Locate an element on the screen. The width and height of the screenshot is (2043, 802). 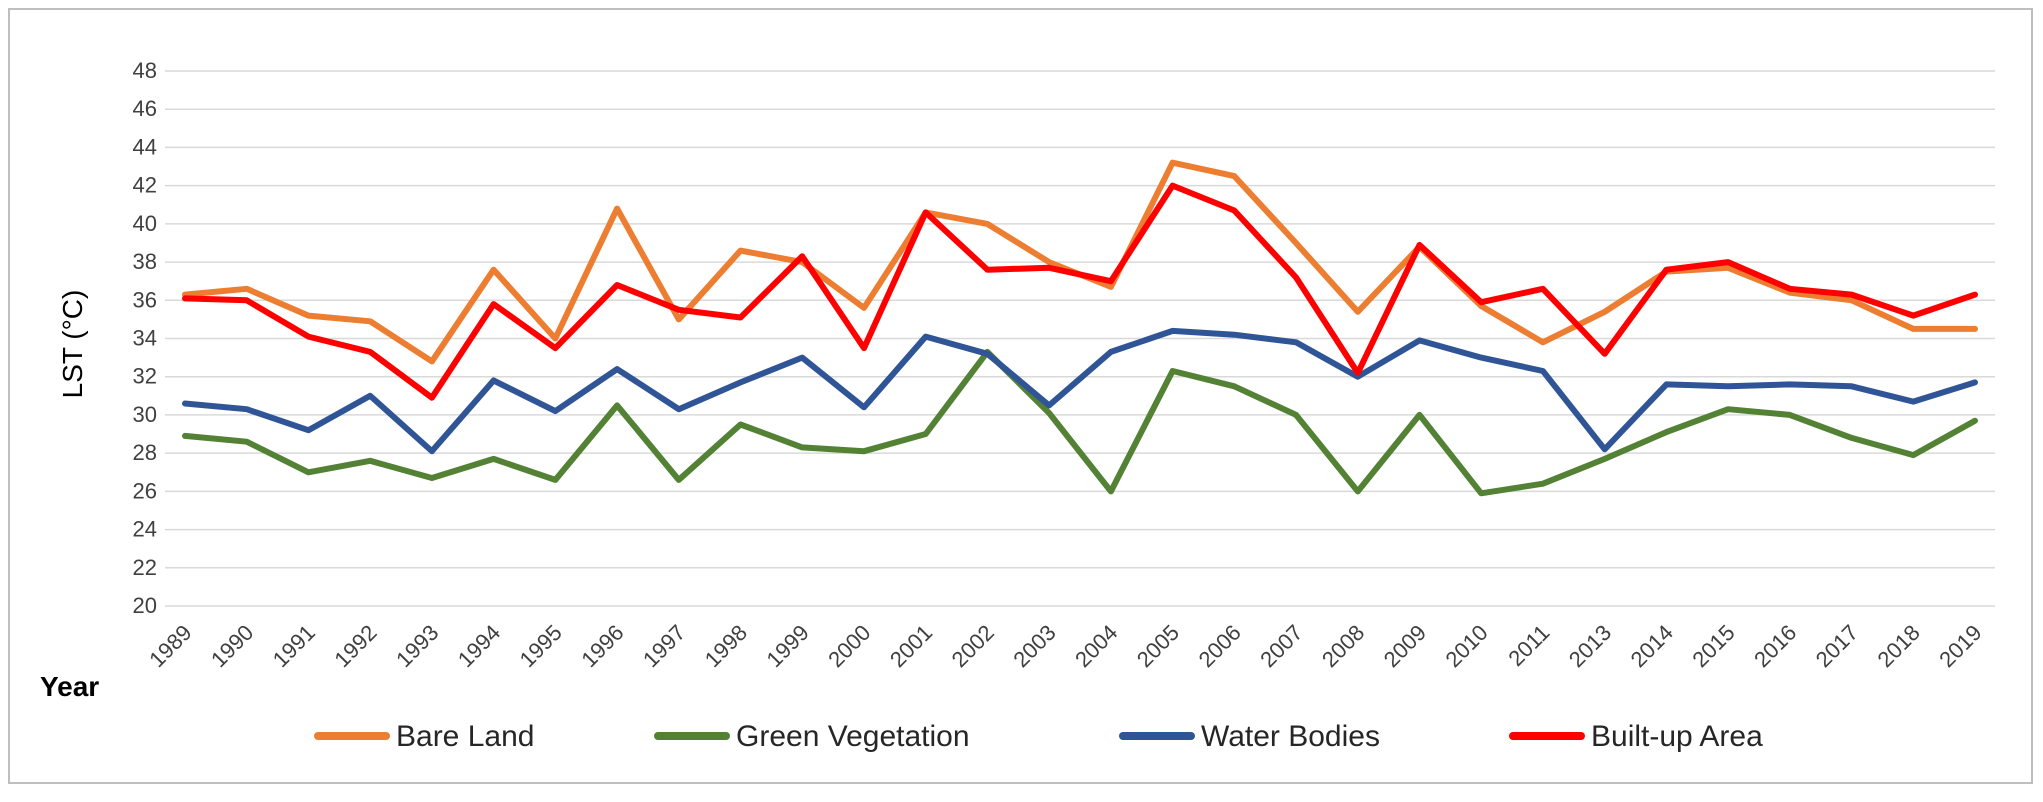
legend-item: Bare Land is located at coordinates (424, 736).